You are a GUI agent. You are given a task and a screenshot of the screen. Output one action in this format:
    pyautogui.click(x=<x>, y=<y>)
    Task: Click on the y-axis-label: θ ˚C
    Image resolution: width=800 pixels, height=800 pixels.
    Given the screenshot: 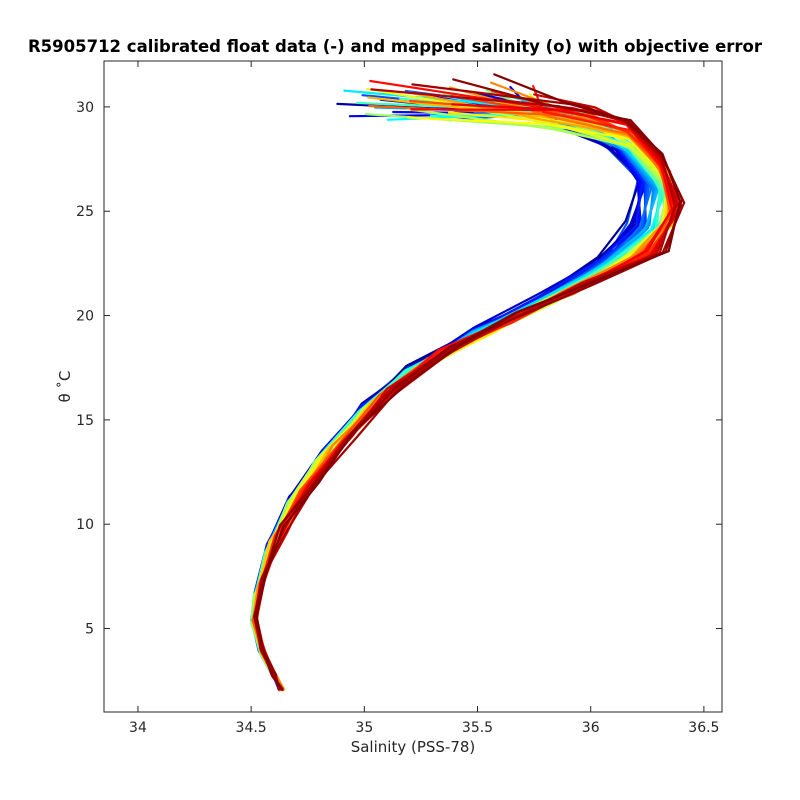 What is the action you would take?
    pyautogui.click(x=65, y=387)
    